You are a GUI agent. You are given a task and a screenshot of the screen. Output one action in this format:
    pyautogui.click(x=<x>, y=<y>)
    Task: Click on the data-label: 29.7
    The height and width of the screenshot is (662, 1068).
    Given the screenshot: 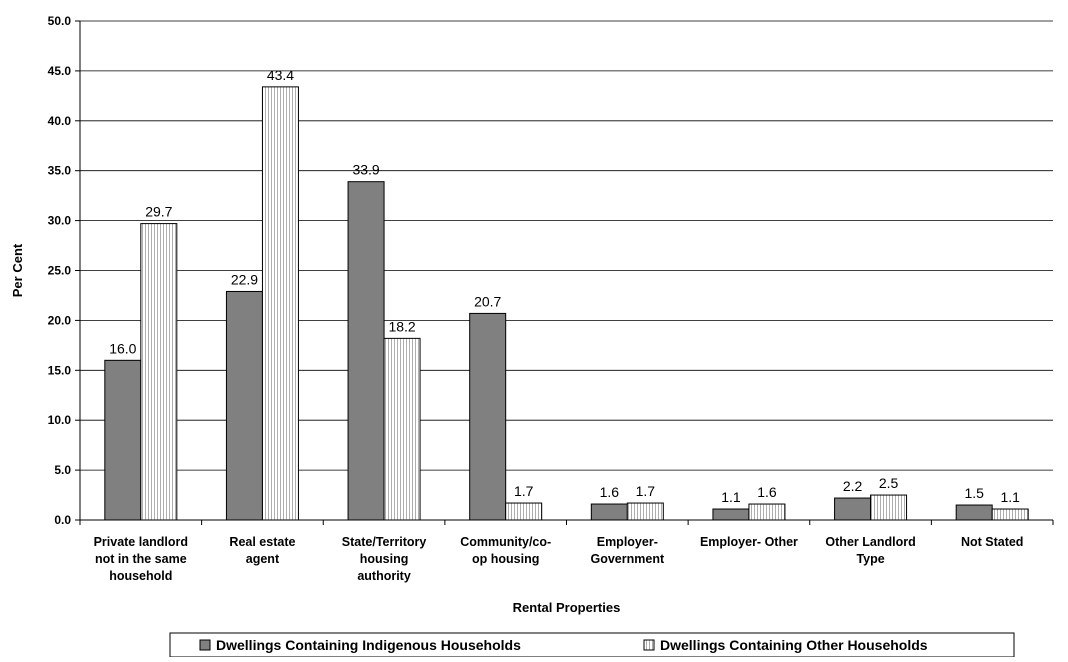 What is the action you would take?
    pyautogui.click(x=158, y=212)
    